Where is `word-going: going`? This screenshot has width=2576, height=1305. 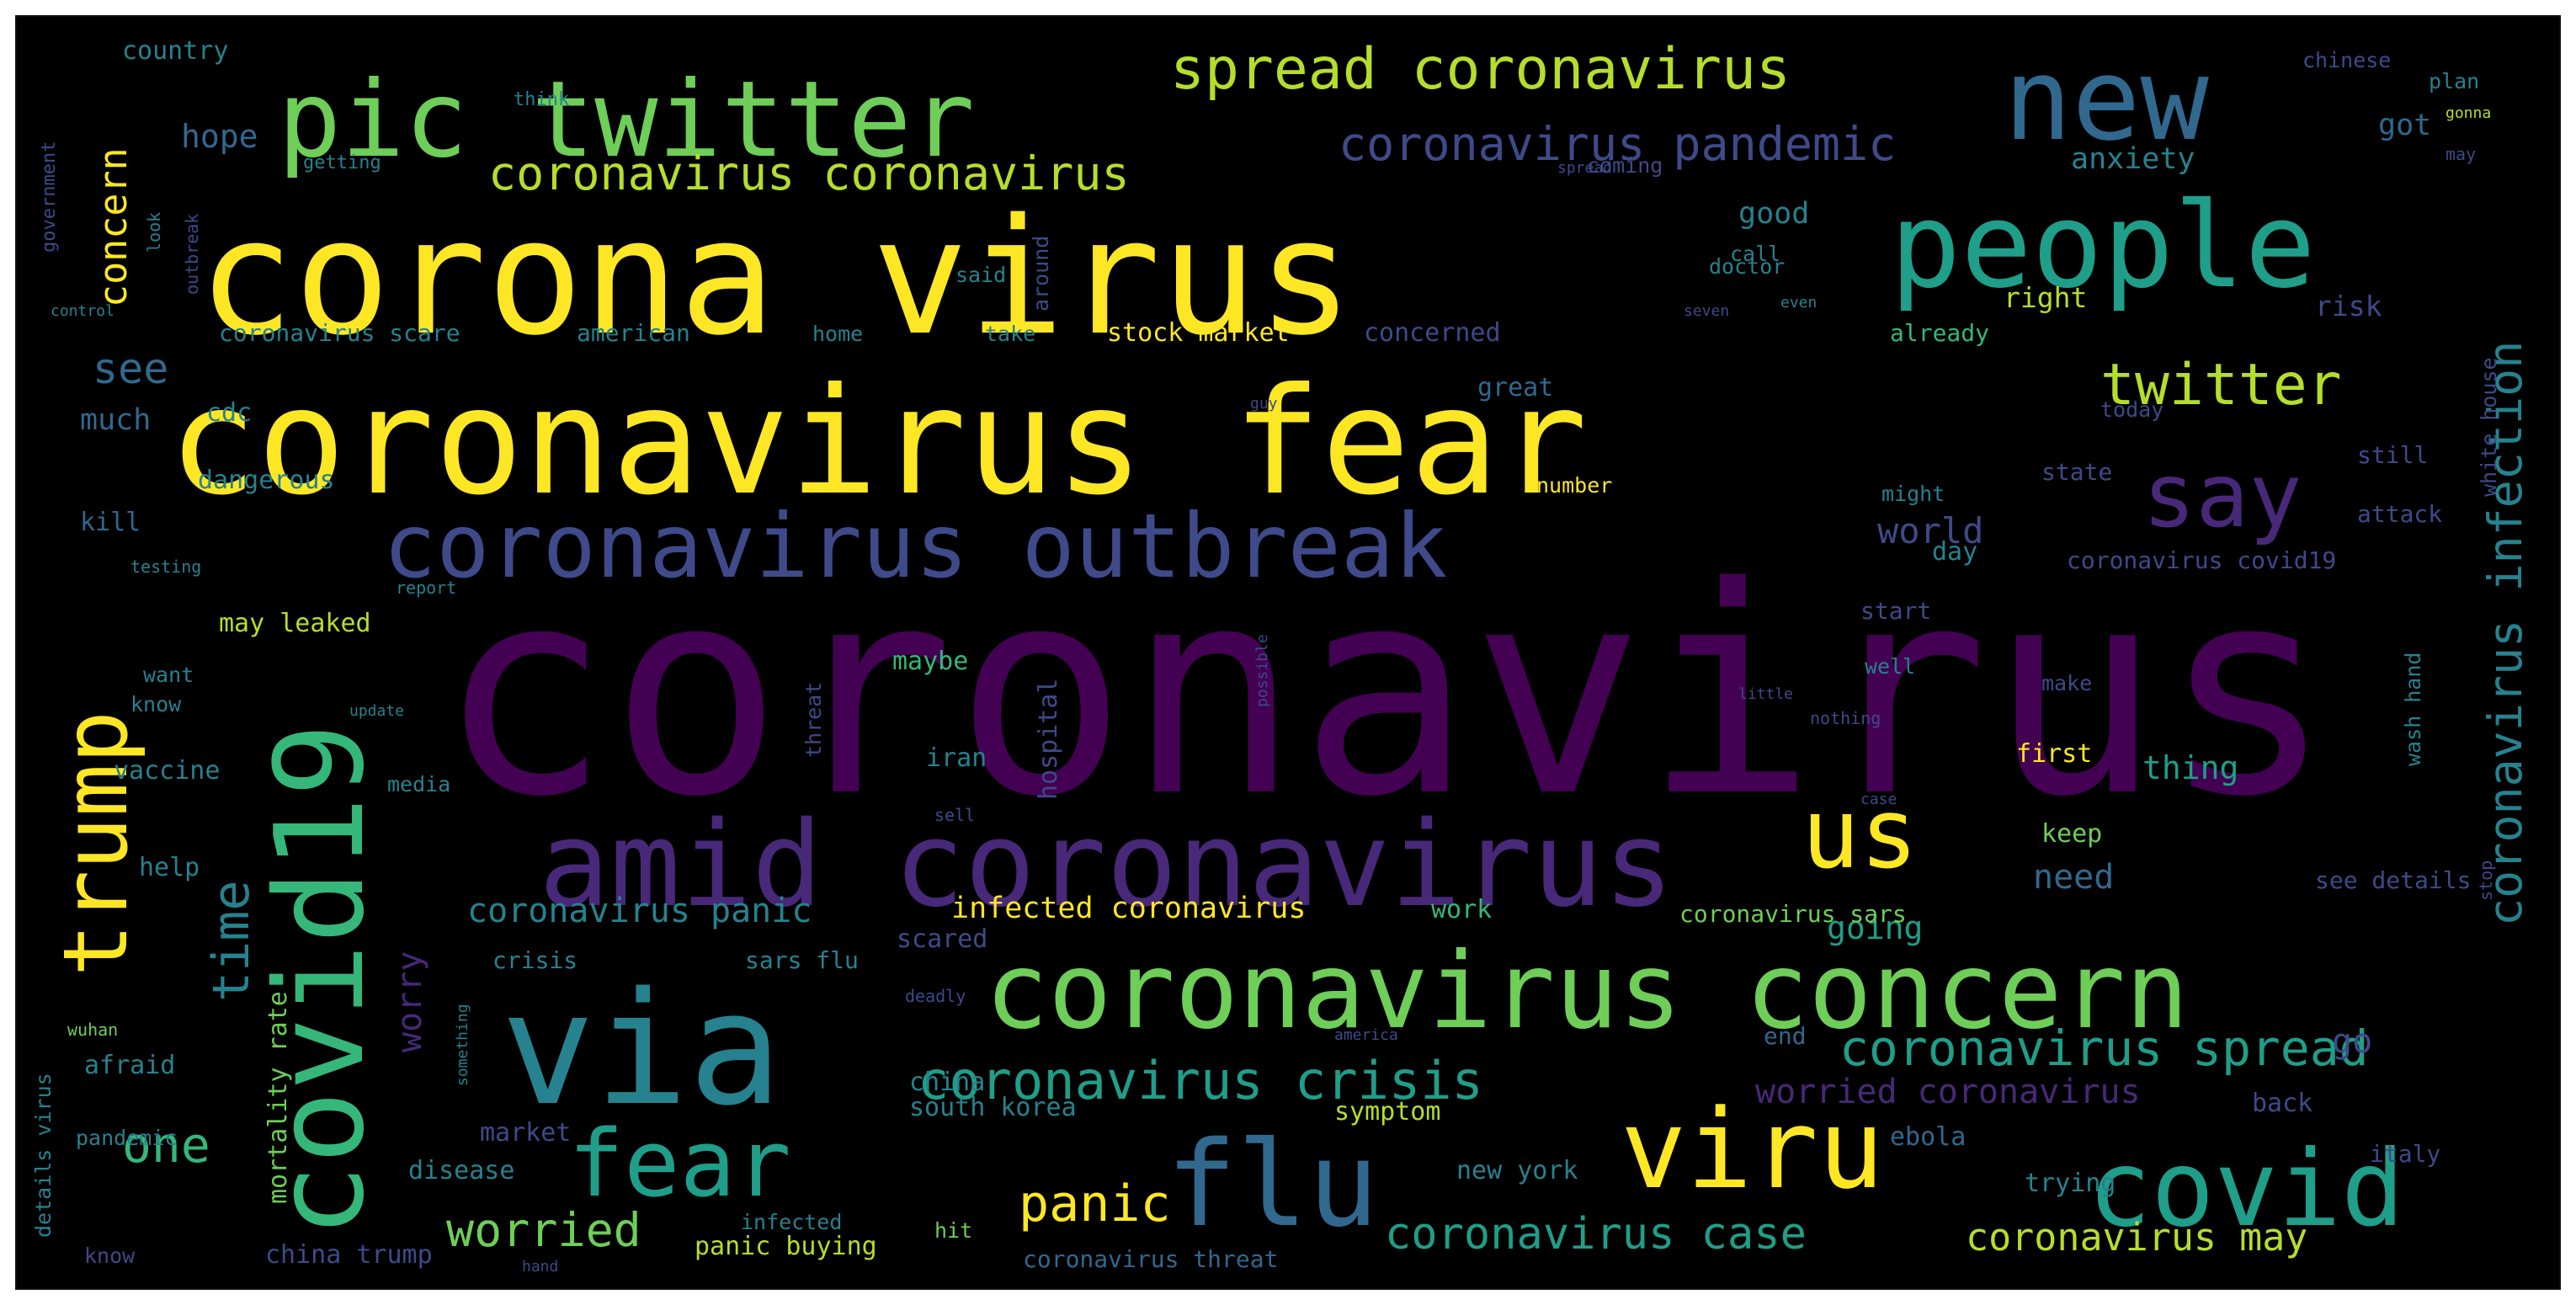 word-going: going is located at coordinates (1875, 928).